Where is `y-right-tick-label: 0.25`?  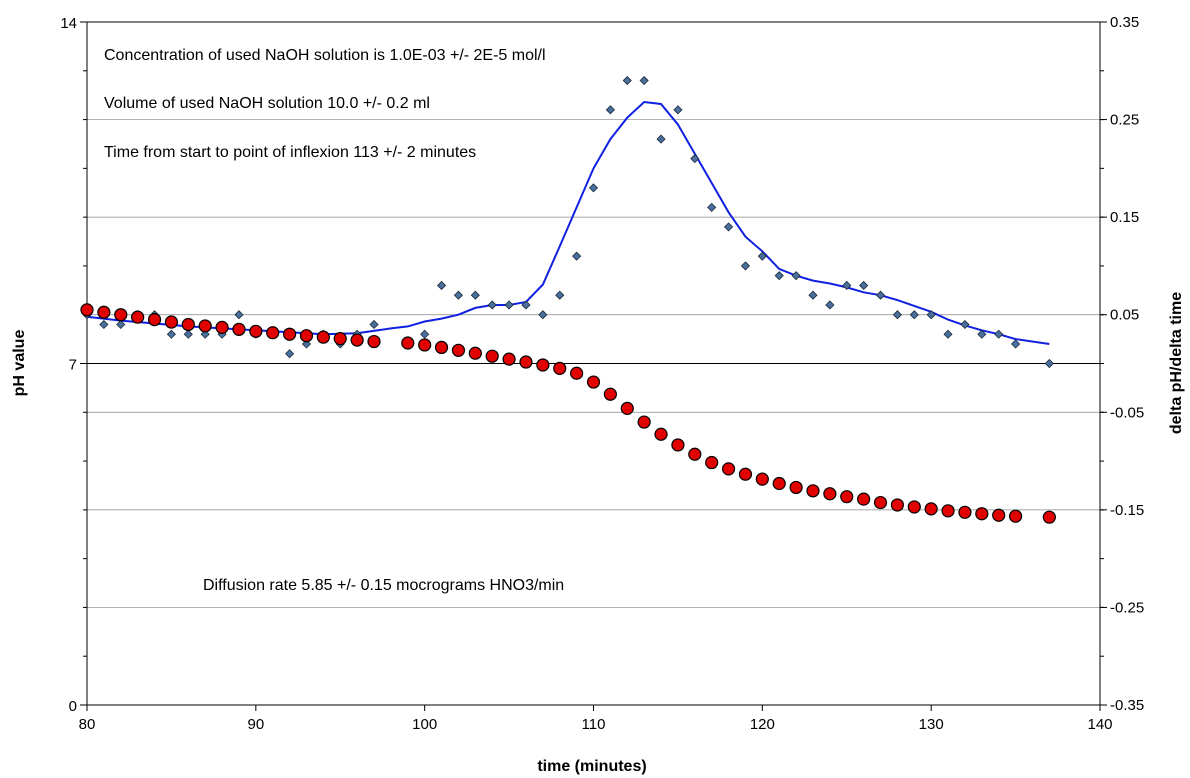 y-right-tick-label: 0.25 is located at coordinates (1124, 120).